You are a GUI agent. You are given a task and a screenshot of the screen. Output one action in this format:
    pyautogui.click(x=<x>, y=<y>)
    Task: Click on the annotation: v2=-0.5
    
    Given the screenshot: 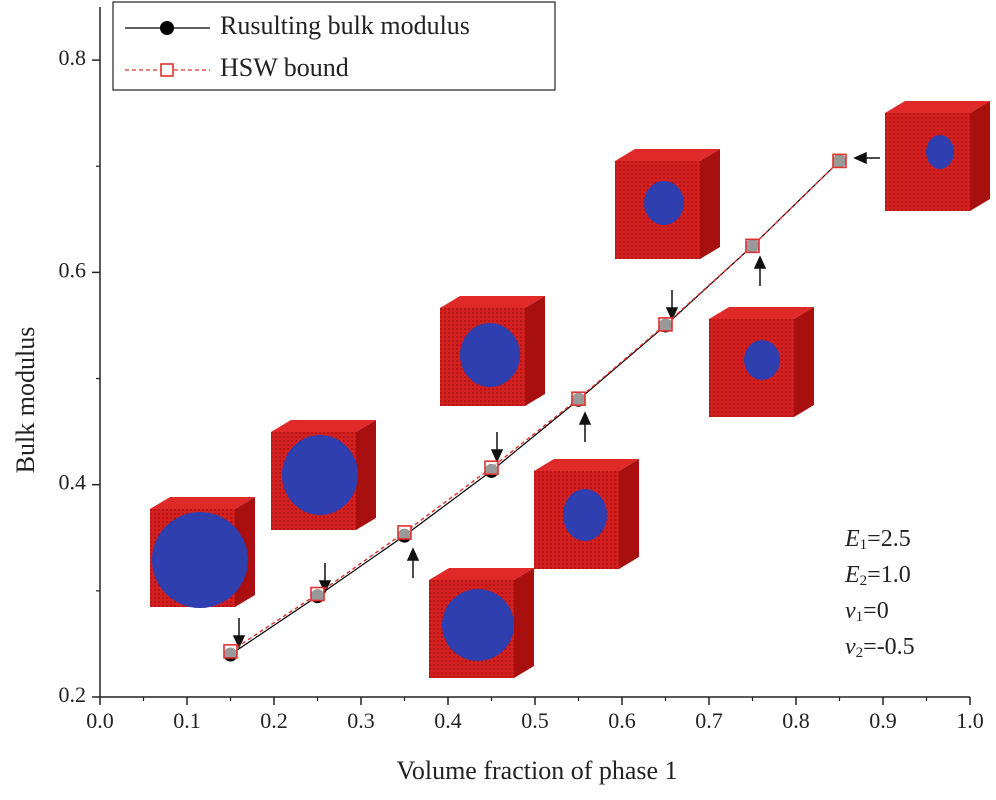 What is the action you would take?
    pyautogui.click(x=880, y=648)
    